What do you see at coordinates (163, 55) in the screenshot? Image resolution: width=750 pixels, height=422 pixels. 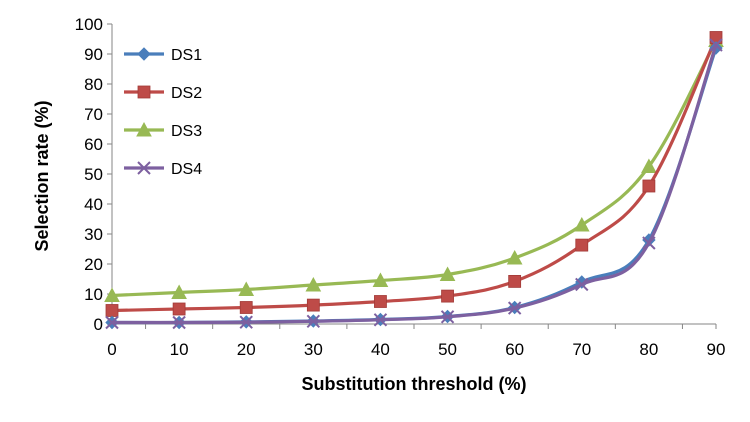 I see `legend-item-ds1: DS1` at bounding box center [163, 55].